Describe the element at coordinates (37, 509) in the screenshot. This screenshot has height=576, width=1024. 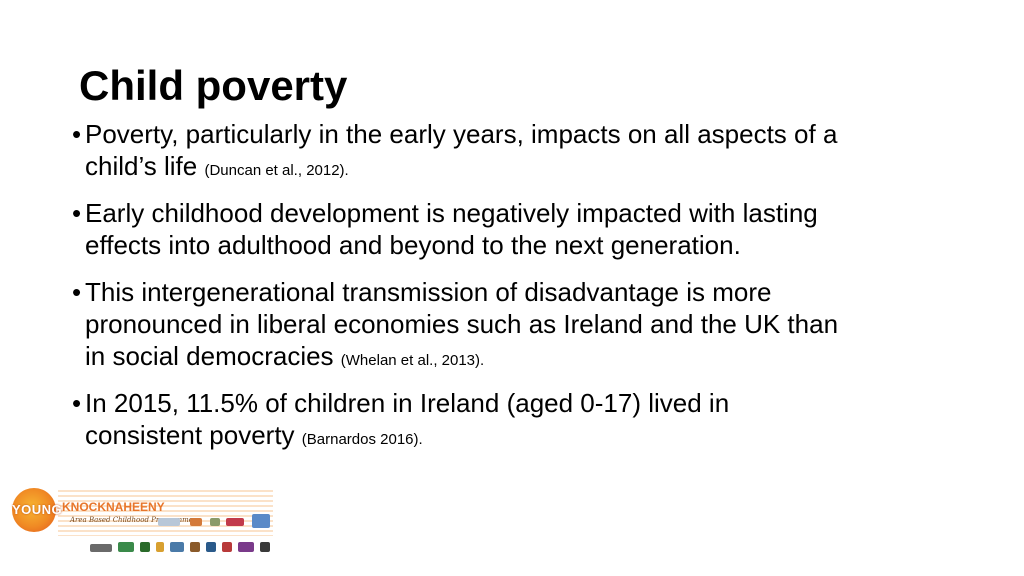
I see `logo-young-text: YOUNG` at that location.